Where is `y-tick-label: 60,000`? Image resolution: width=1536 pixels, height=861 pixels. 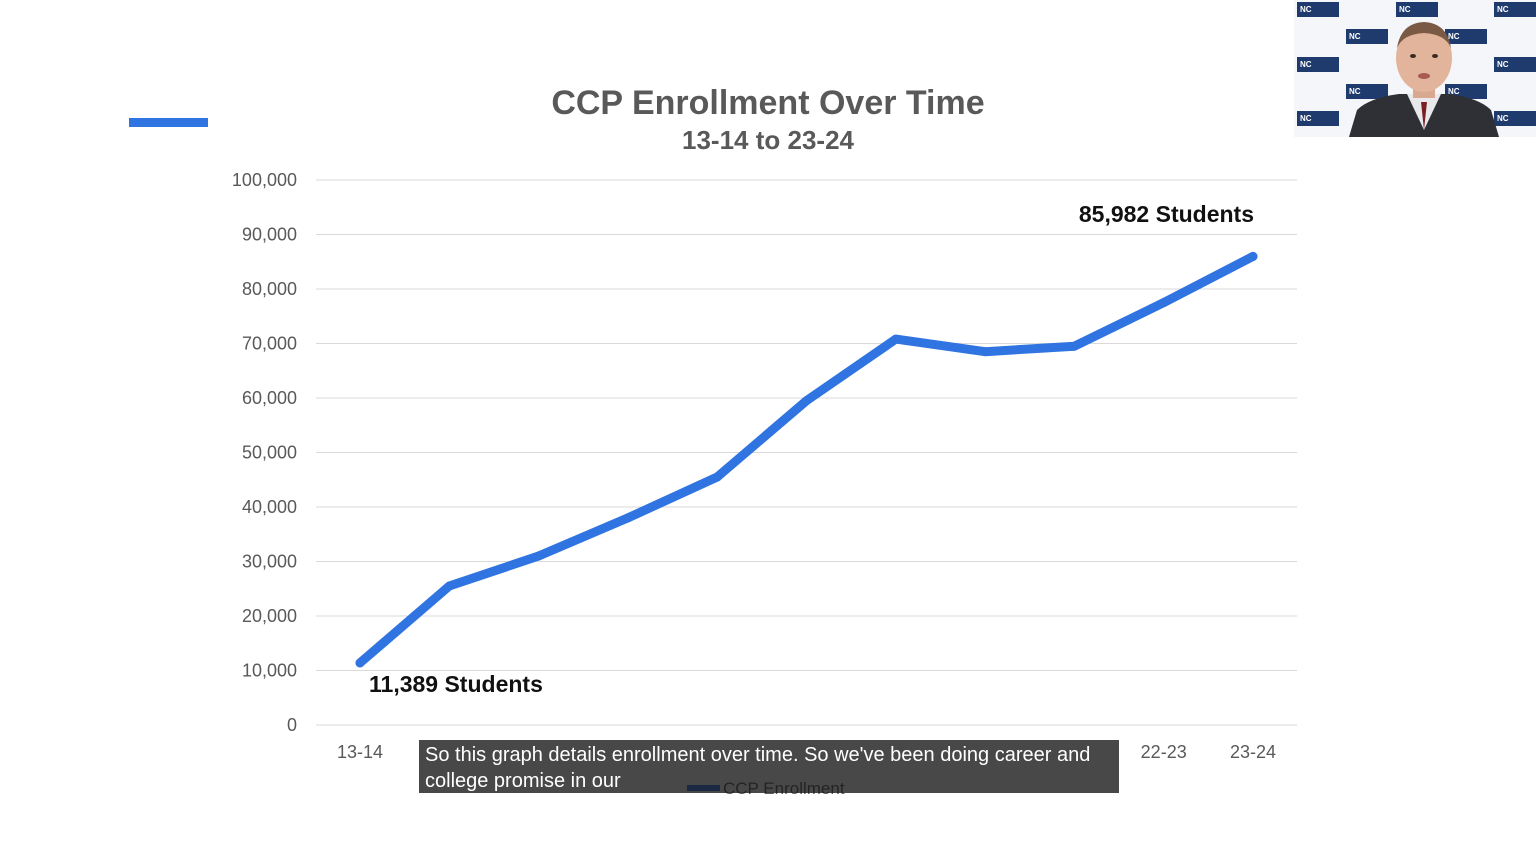
y-tick-label: 60,000 is located at coordinates (269, 398).